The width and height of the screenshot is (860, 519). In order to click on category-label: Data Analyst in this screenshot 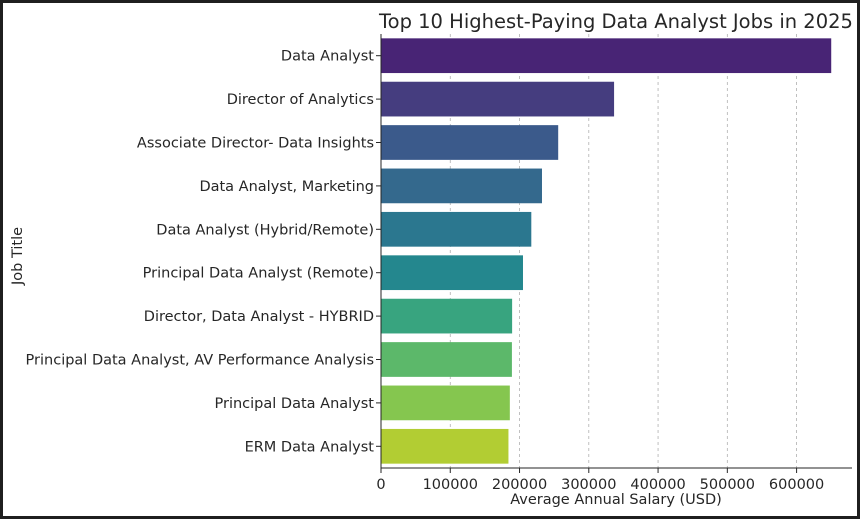, I will do `click(327, 57)`.